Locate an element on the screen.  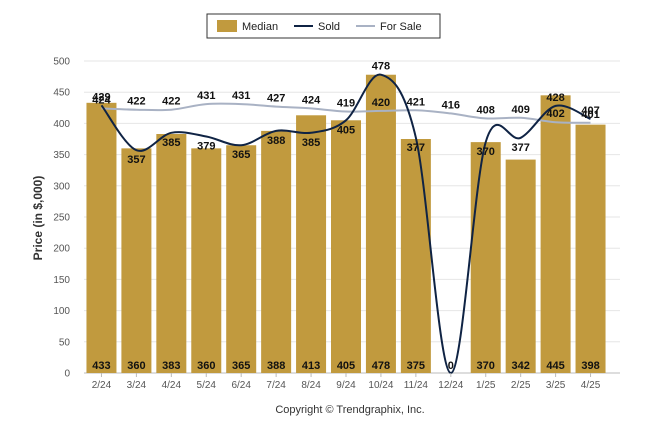
for-sale-value-label: 401 is located at coordinates (590, 115).